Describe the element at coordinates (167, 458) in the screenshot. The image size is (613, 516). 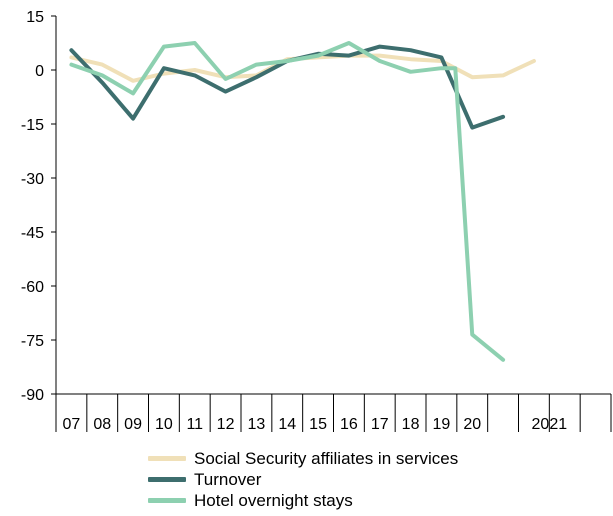
I see `legend-swatch-social-security` at that location.